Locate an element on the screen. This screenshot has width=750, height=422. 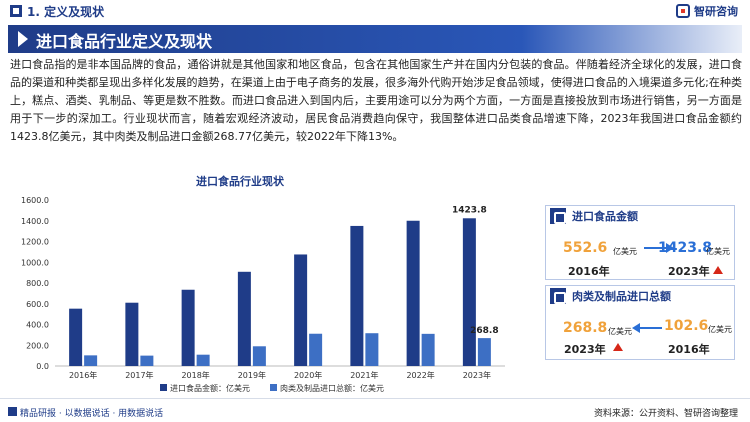
y-tick-label: 800.0 is located at coordinates (37, 283).